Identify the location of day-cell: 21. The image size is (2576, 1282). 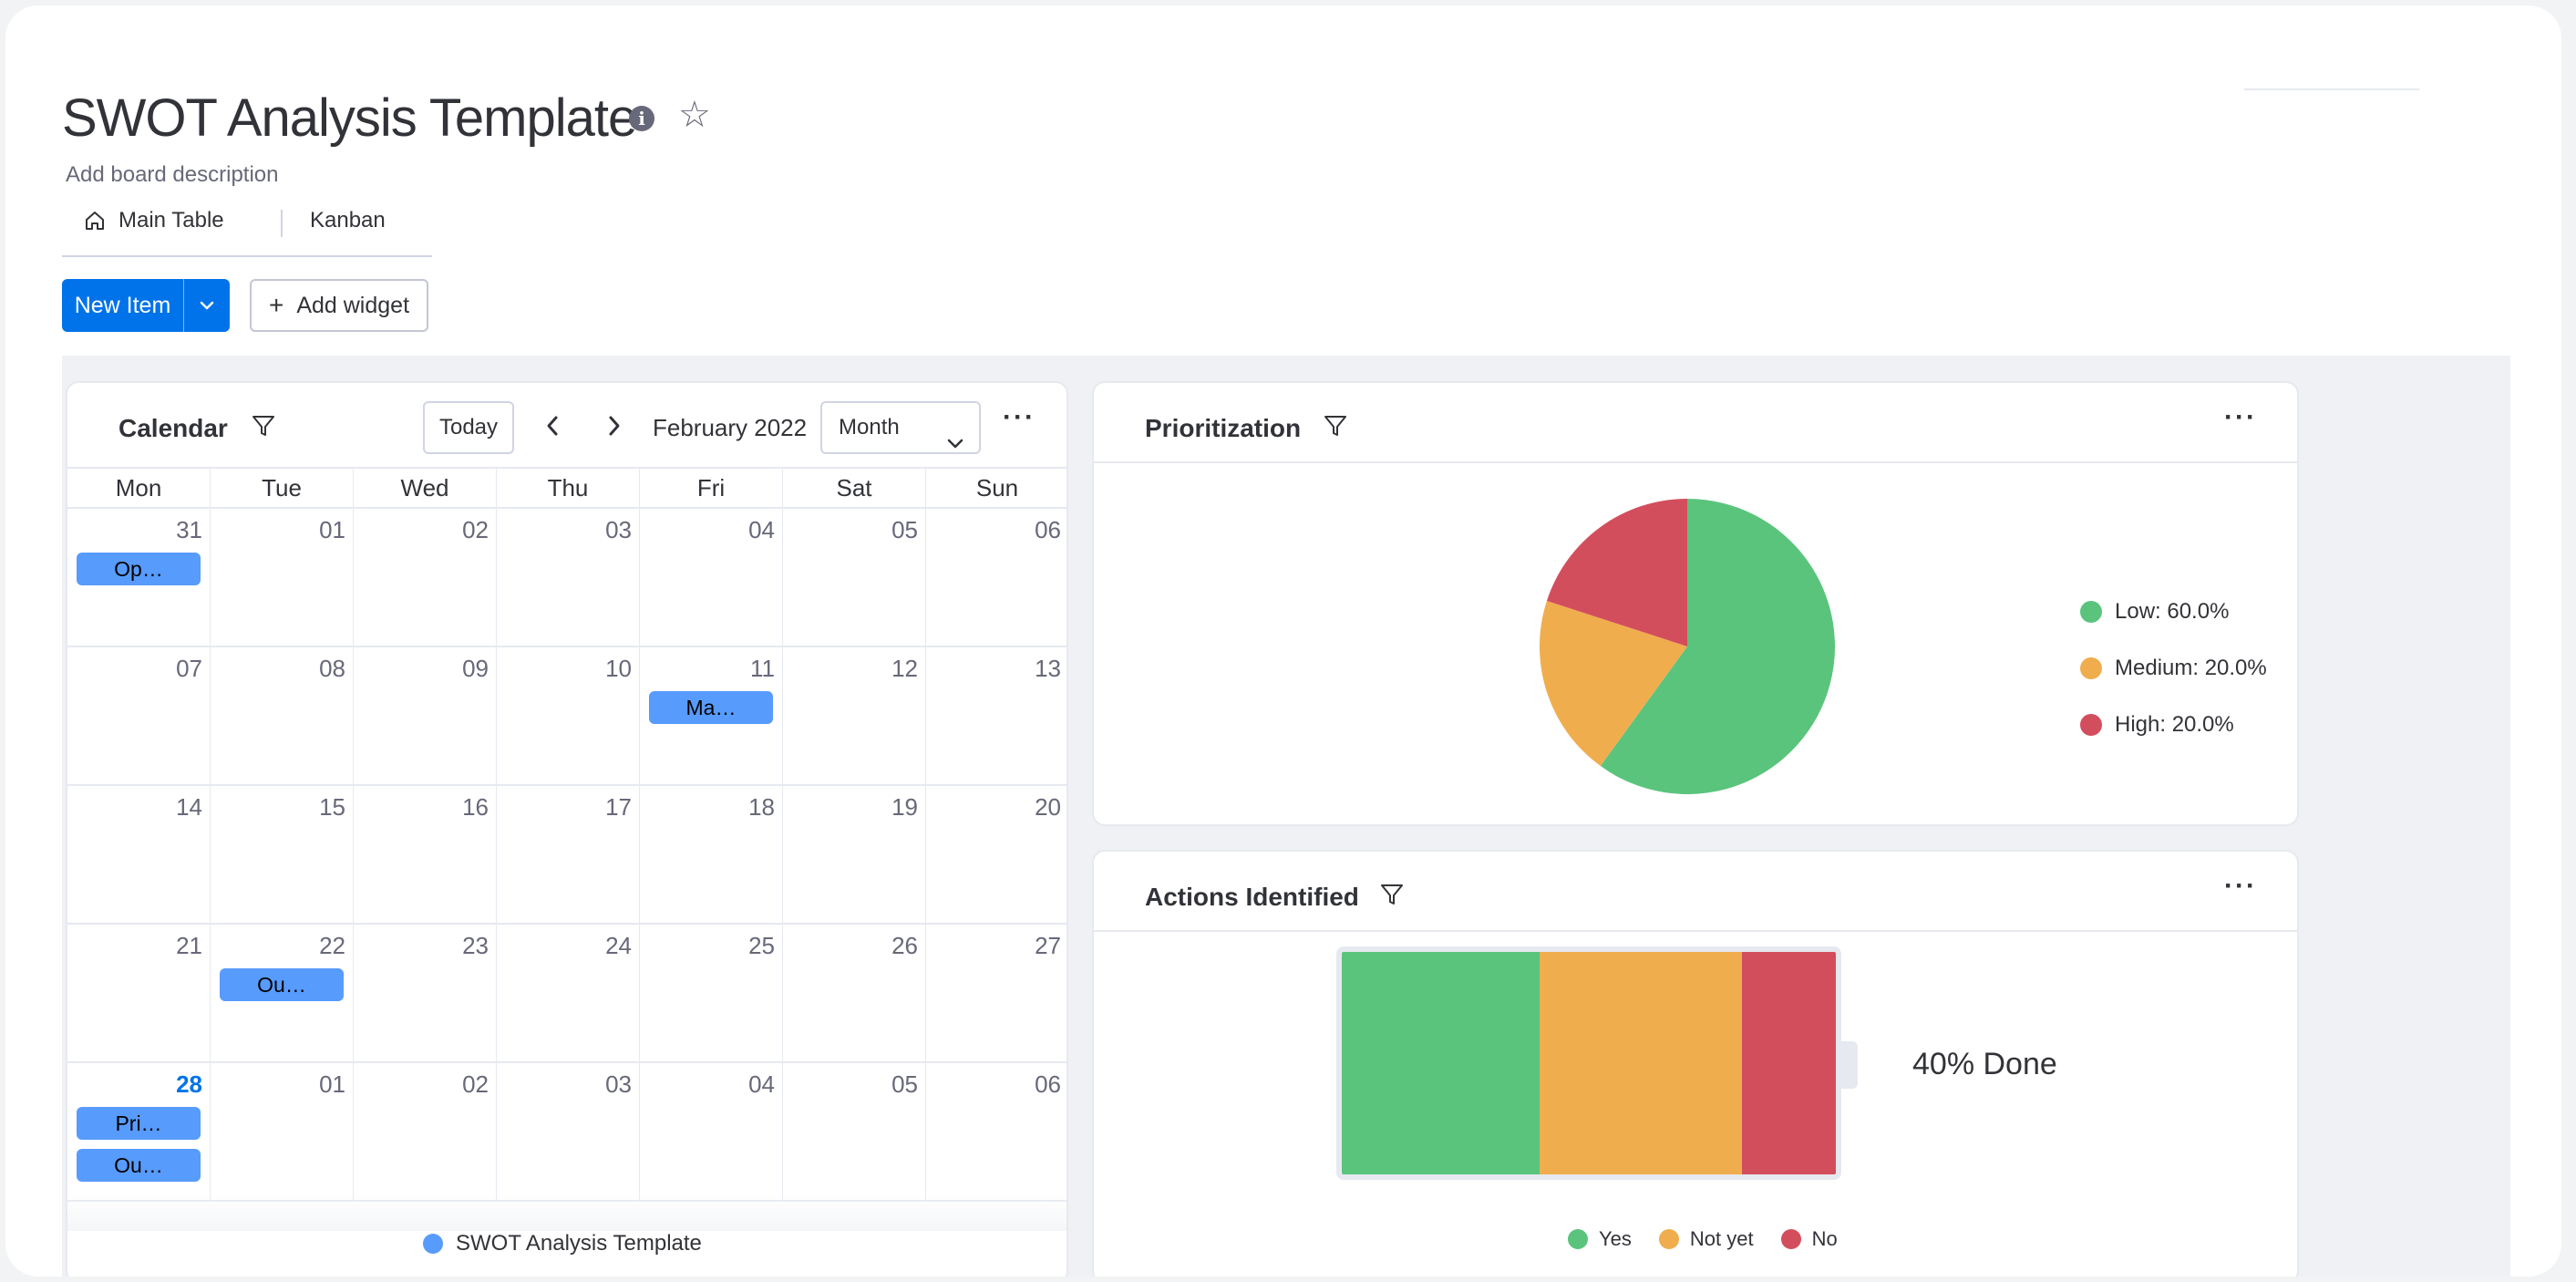
(139, 993).